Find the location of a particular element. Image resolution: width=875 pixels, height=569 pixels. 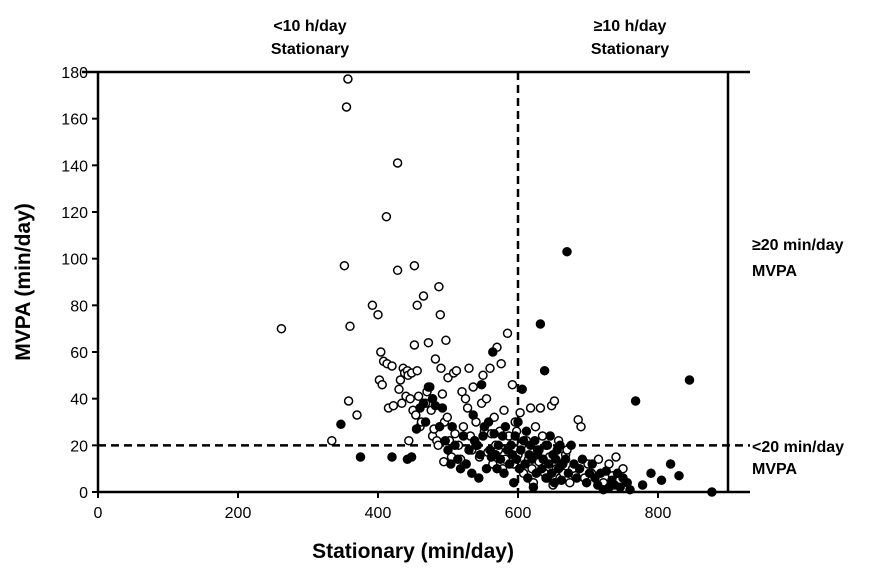

region-label-right-upper-line2: MVPA is located at coordinates (774, 271).